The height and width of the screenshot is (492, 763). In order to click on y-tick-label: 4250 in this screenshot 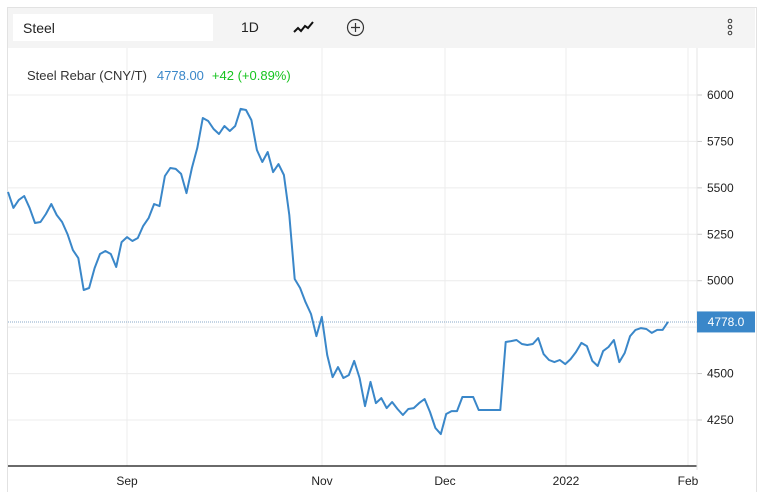, I will do `click(720, 420)`.